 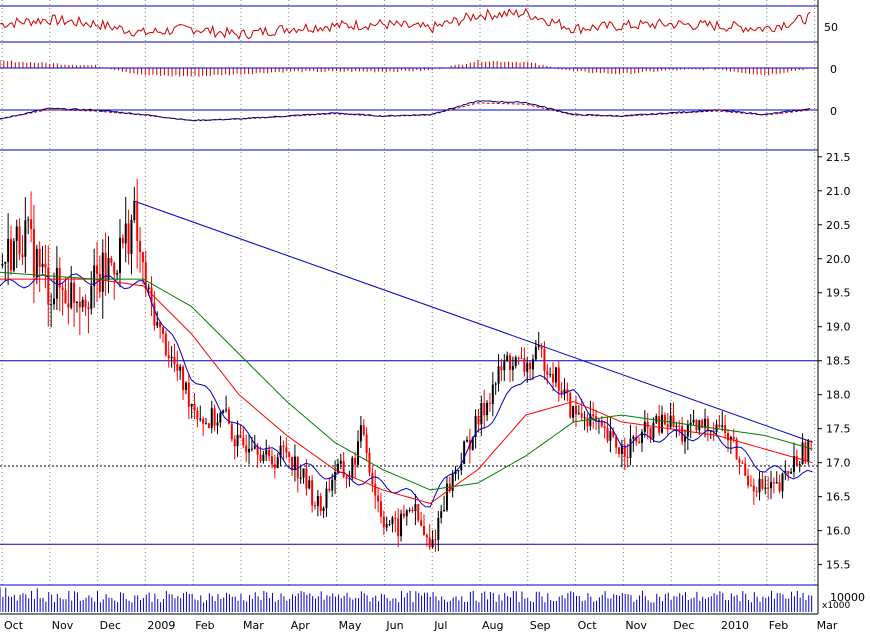 I want to click on price-tick-label: 17.5, so click(x=838, y=429).